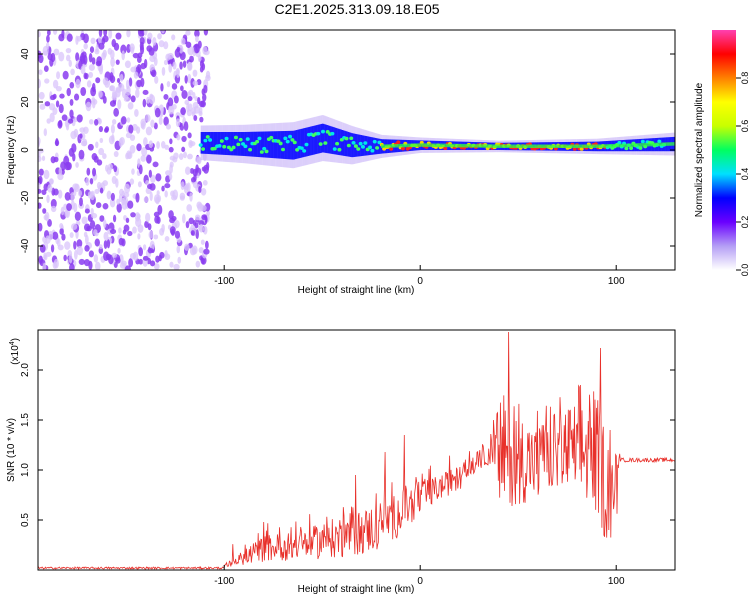  What do you see at coordinates (224, 581) in the screenshot?
I see `snr-xtick-label: -100` at bounding box center [224, 581].